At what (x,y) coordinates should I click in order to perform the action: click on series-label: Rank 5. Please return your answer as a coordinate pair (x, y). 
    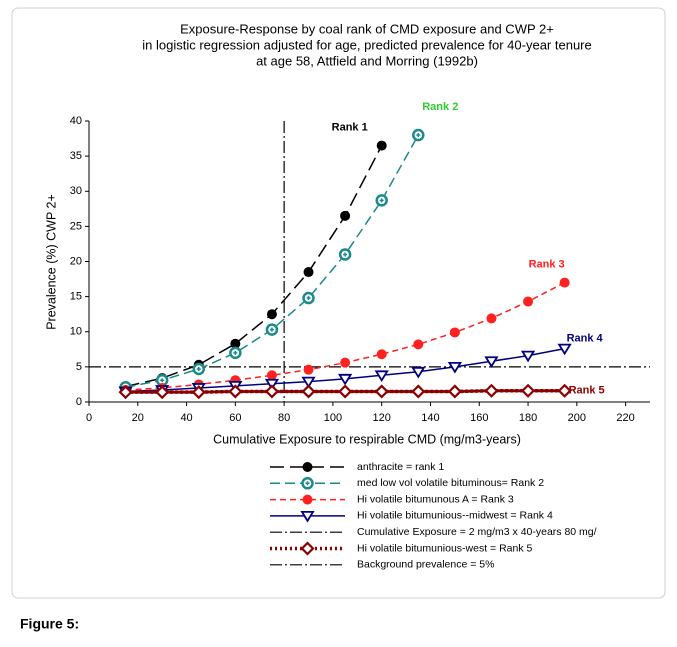
    Looking at the image, I should click on (587, 391).